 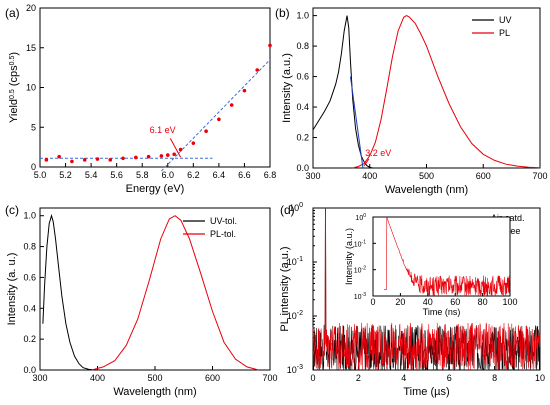 What do you see at coordinates (312, 378) in the screenshot?
I see `x-tick-label: 0` at bounding box center [312, 378].